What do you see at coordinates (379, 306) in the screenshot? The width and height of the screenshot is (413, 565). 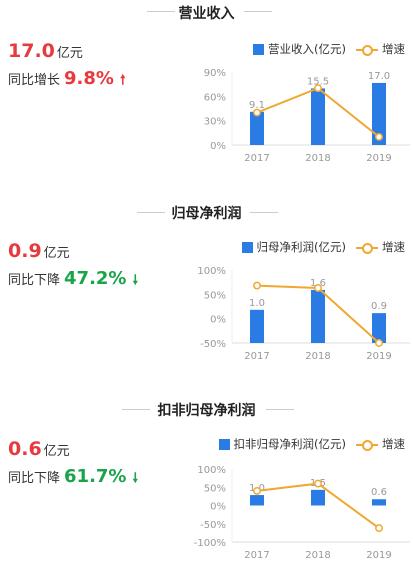 I see `bar-value-label: 0.9` at bounding box center [379, 306].